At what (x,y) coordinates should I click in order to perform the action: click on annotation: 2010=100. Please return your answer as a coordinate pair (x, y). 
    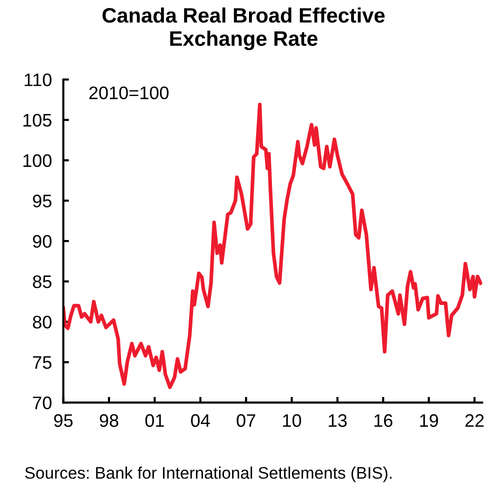
    Looking at the image, I should click on (129, 93).